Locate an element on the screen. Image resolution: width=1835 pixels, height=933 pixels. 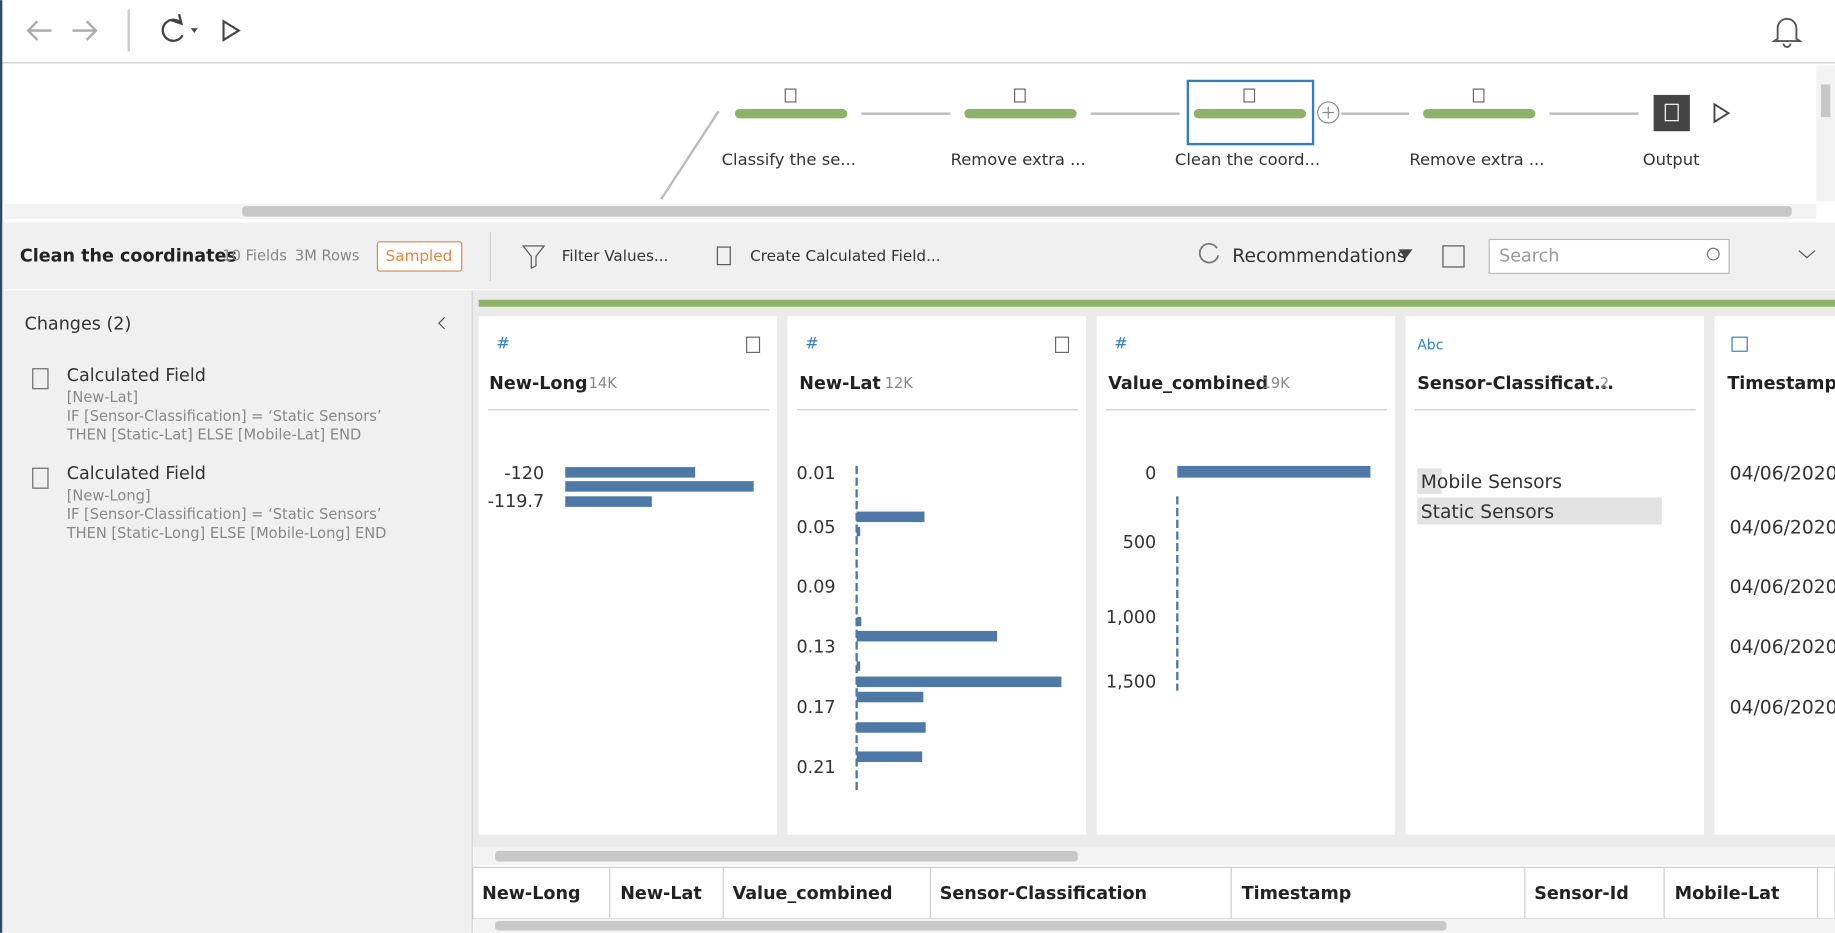
column-header: New-Lat is located at coordinates (661, 894).